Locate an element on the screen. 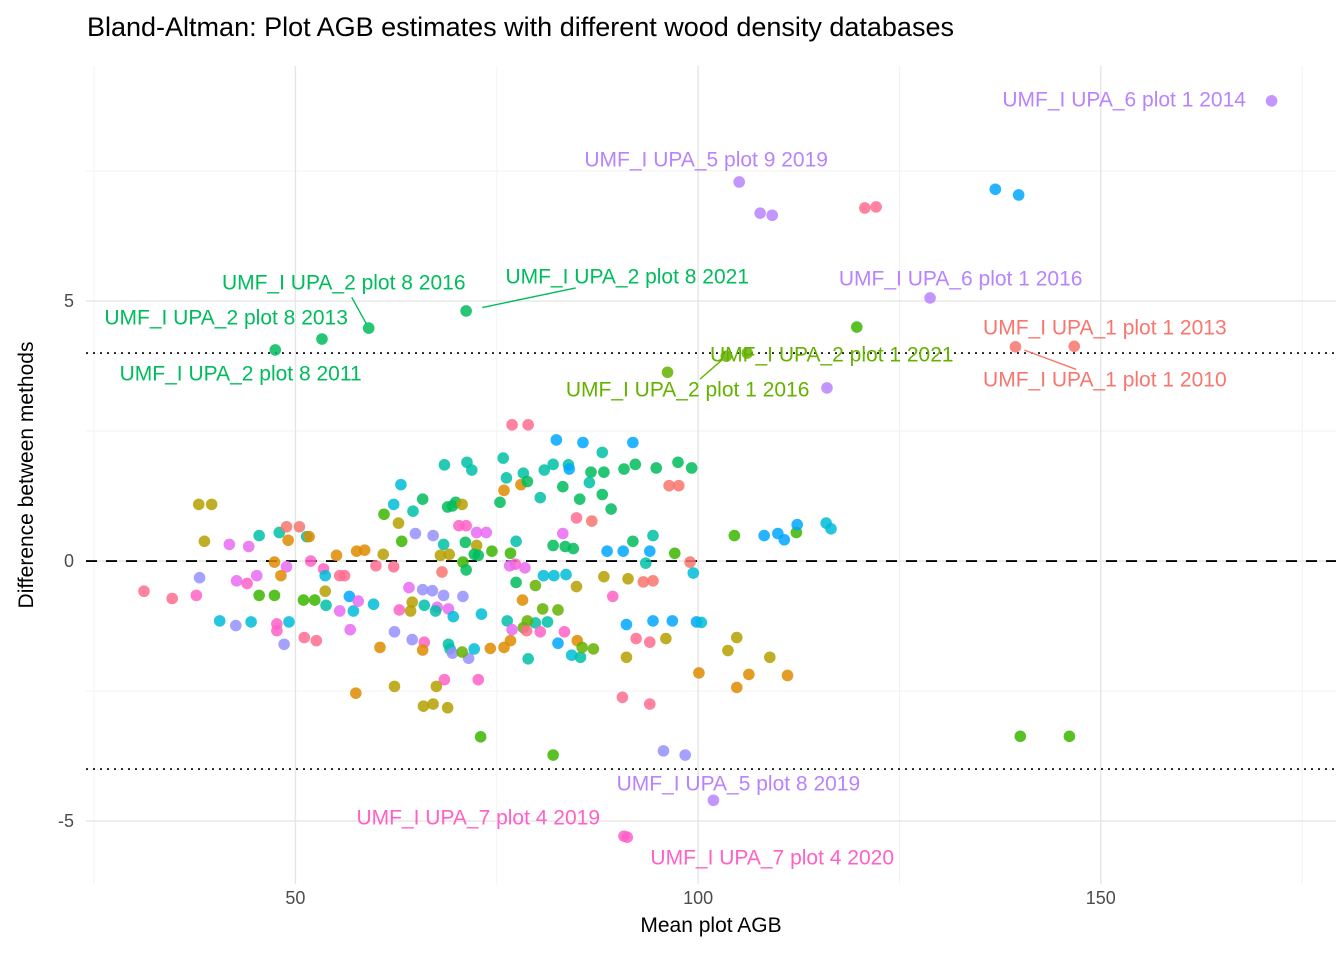 This screenshot has height=960, width=1344. point-label: UMF_I UPA_2 plot 8 2021 is located at coordinates (627, 277).